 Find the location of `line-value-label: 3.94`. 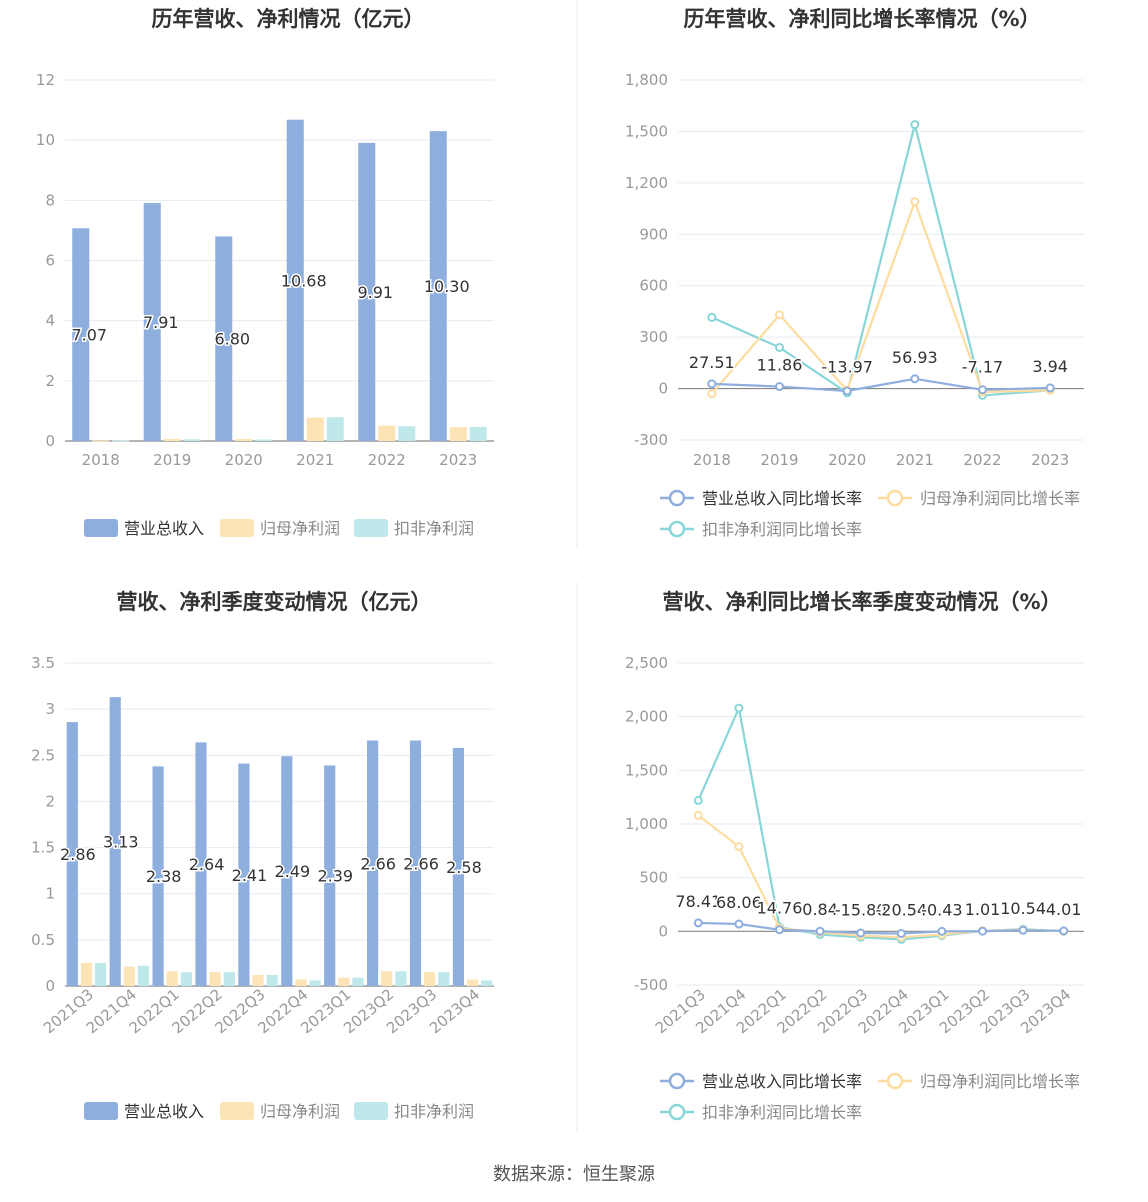

line-value-label: 3.94 is located at coordinates (1050, 366).